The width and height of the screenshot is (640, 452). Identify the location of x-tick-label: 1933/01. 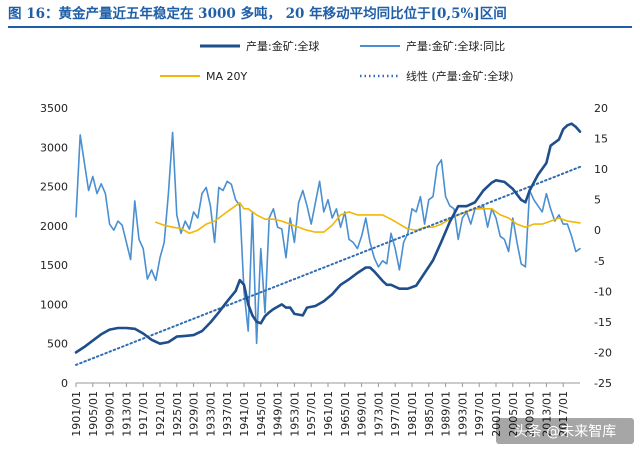
(210, 414).